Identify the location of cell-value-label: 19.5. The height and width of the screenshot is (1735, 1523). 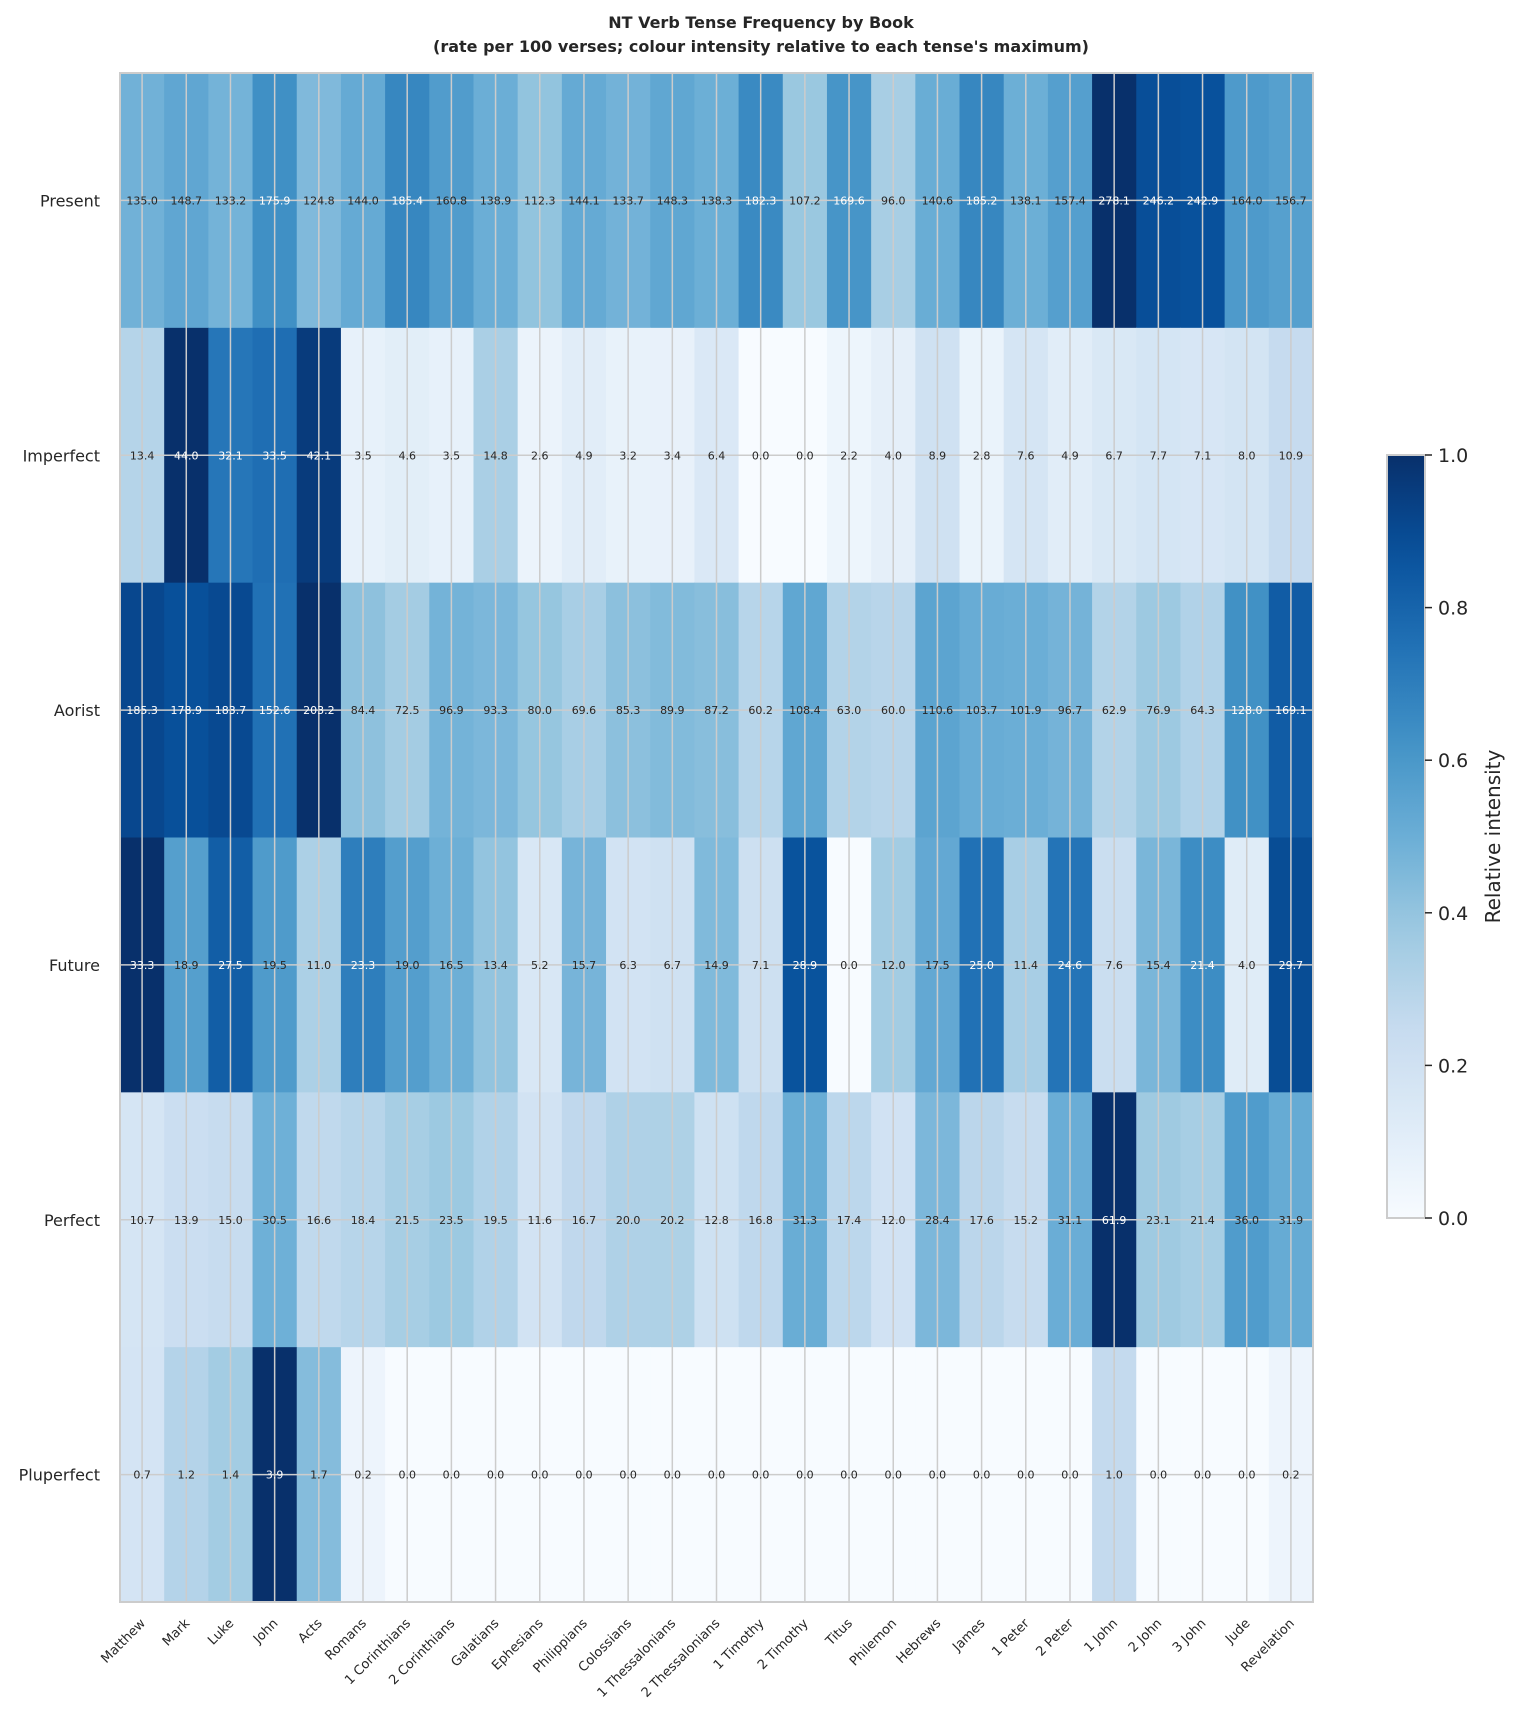
(495, 1220).